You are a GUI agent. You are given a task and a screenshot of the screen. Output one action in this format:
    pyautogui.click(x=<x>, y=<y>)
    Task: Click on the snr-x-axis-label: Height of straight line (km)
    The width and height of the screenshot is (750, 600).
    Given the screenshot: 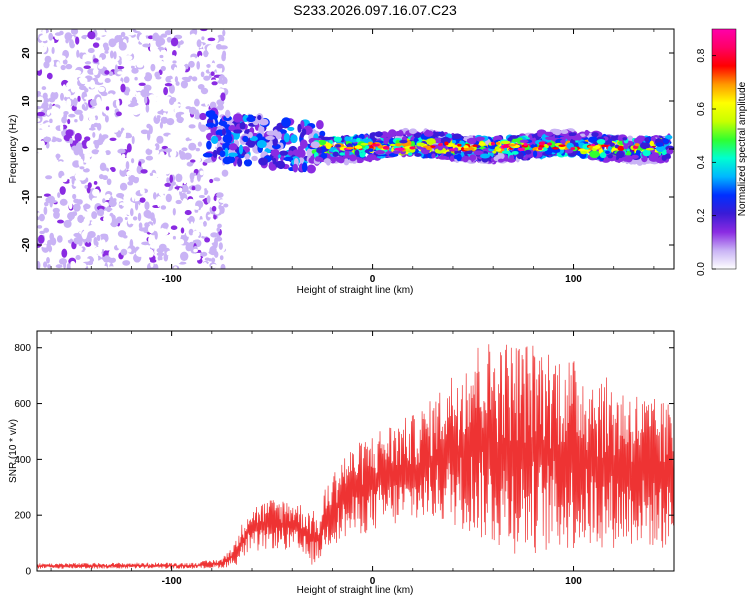 What is the action you would take?
    pyautogui.click(x=355, y=590)
    